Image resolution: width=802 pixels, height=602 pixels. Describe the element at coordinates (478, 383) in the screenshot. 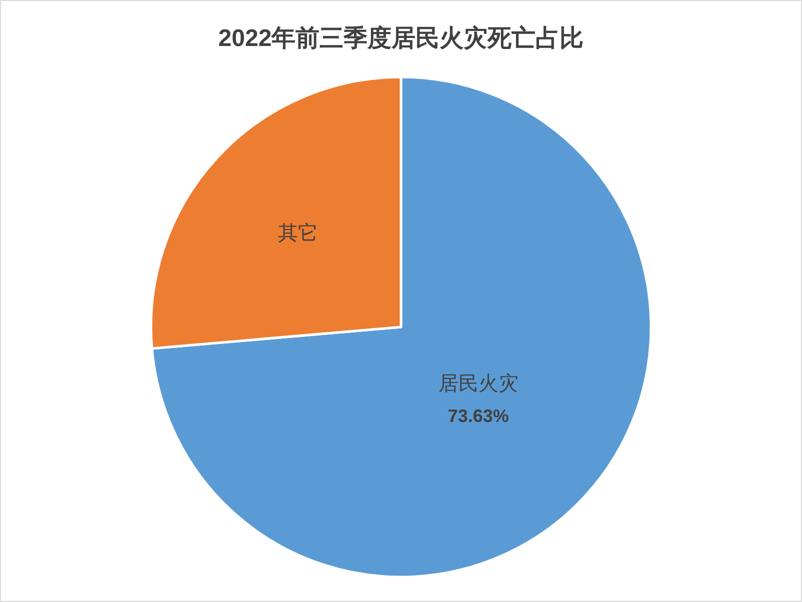

I see `slice-label: 居民火灾` at that location.